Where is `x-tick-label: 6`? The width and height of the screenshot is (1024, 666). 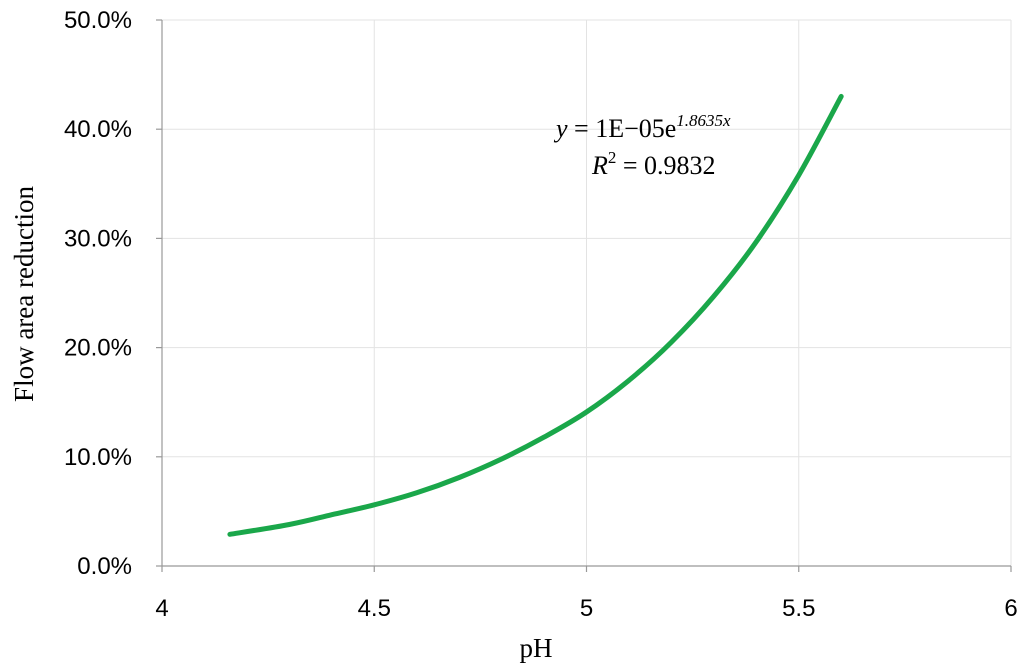
x-tick-label: 6 is located at coordinates (1010, 608).